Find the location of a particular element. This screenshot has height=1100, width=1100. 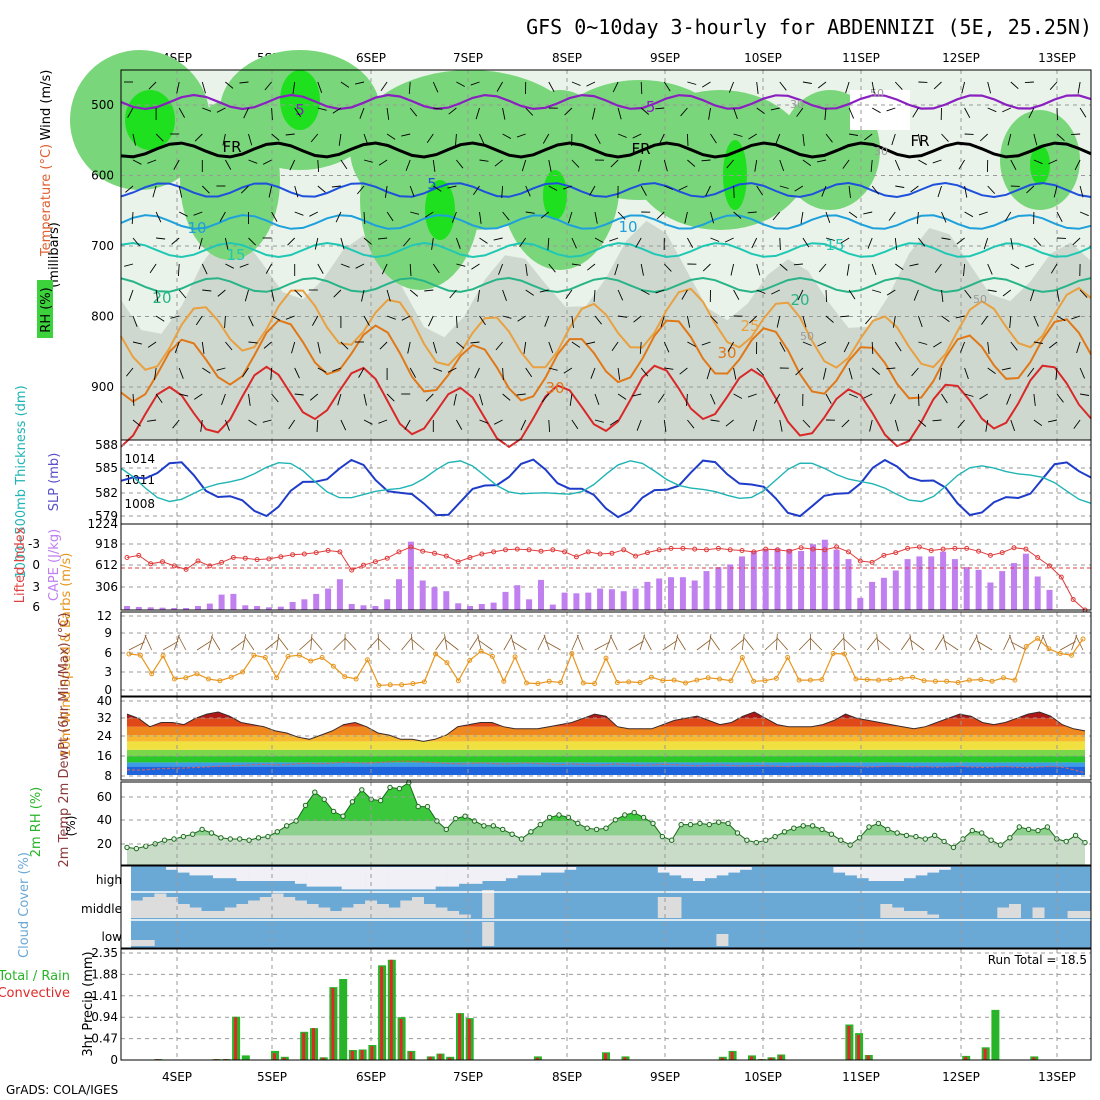

panel-frame is located at coordinates (606, 738).